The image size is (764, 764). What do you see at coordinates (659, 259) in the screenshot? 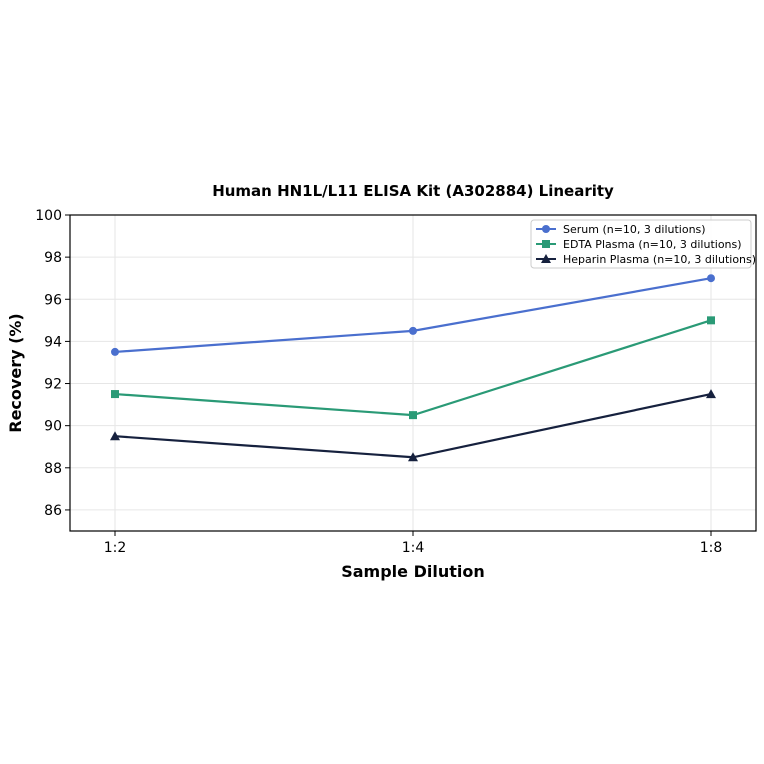
I see `legend-label: Heparin Plasma (n=10, 3 dilutions)` at bounding box center [659, 259].